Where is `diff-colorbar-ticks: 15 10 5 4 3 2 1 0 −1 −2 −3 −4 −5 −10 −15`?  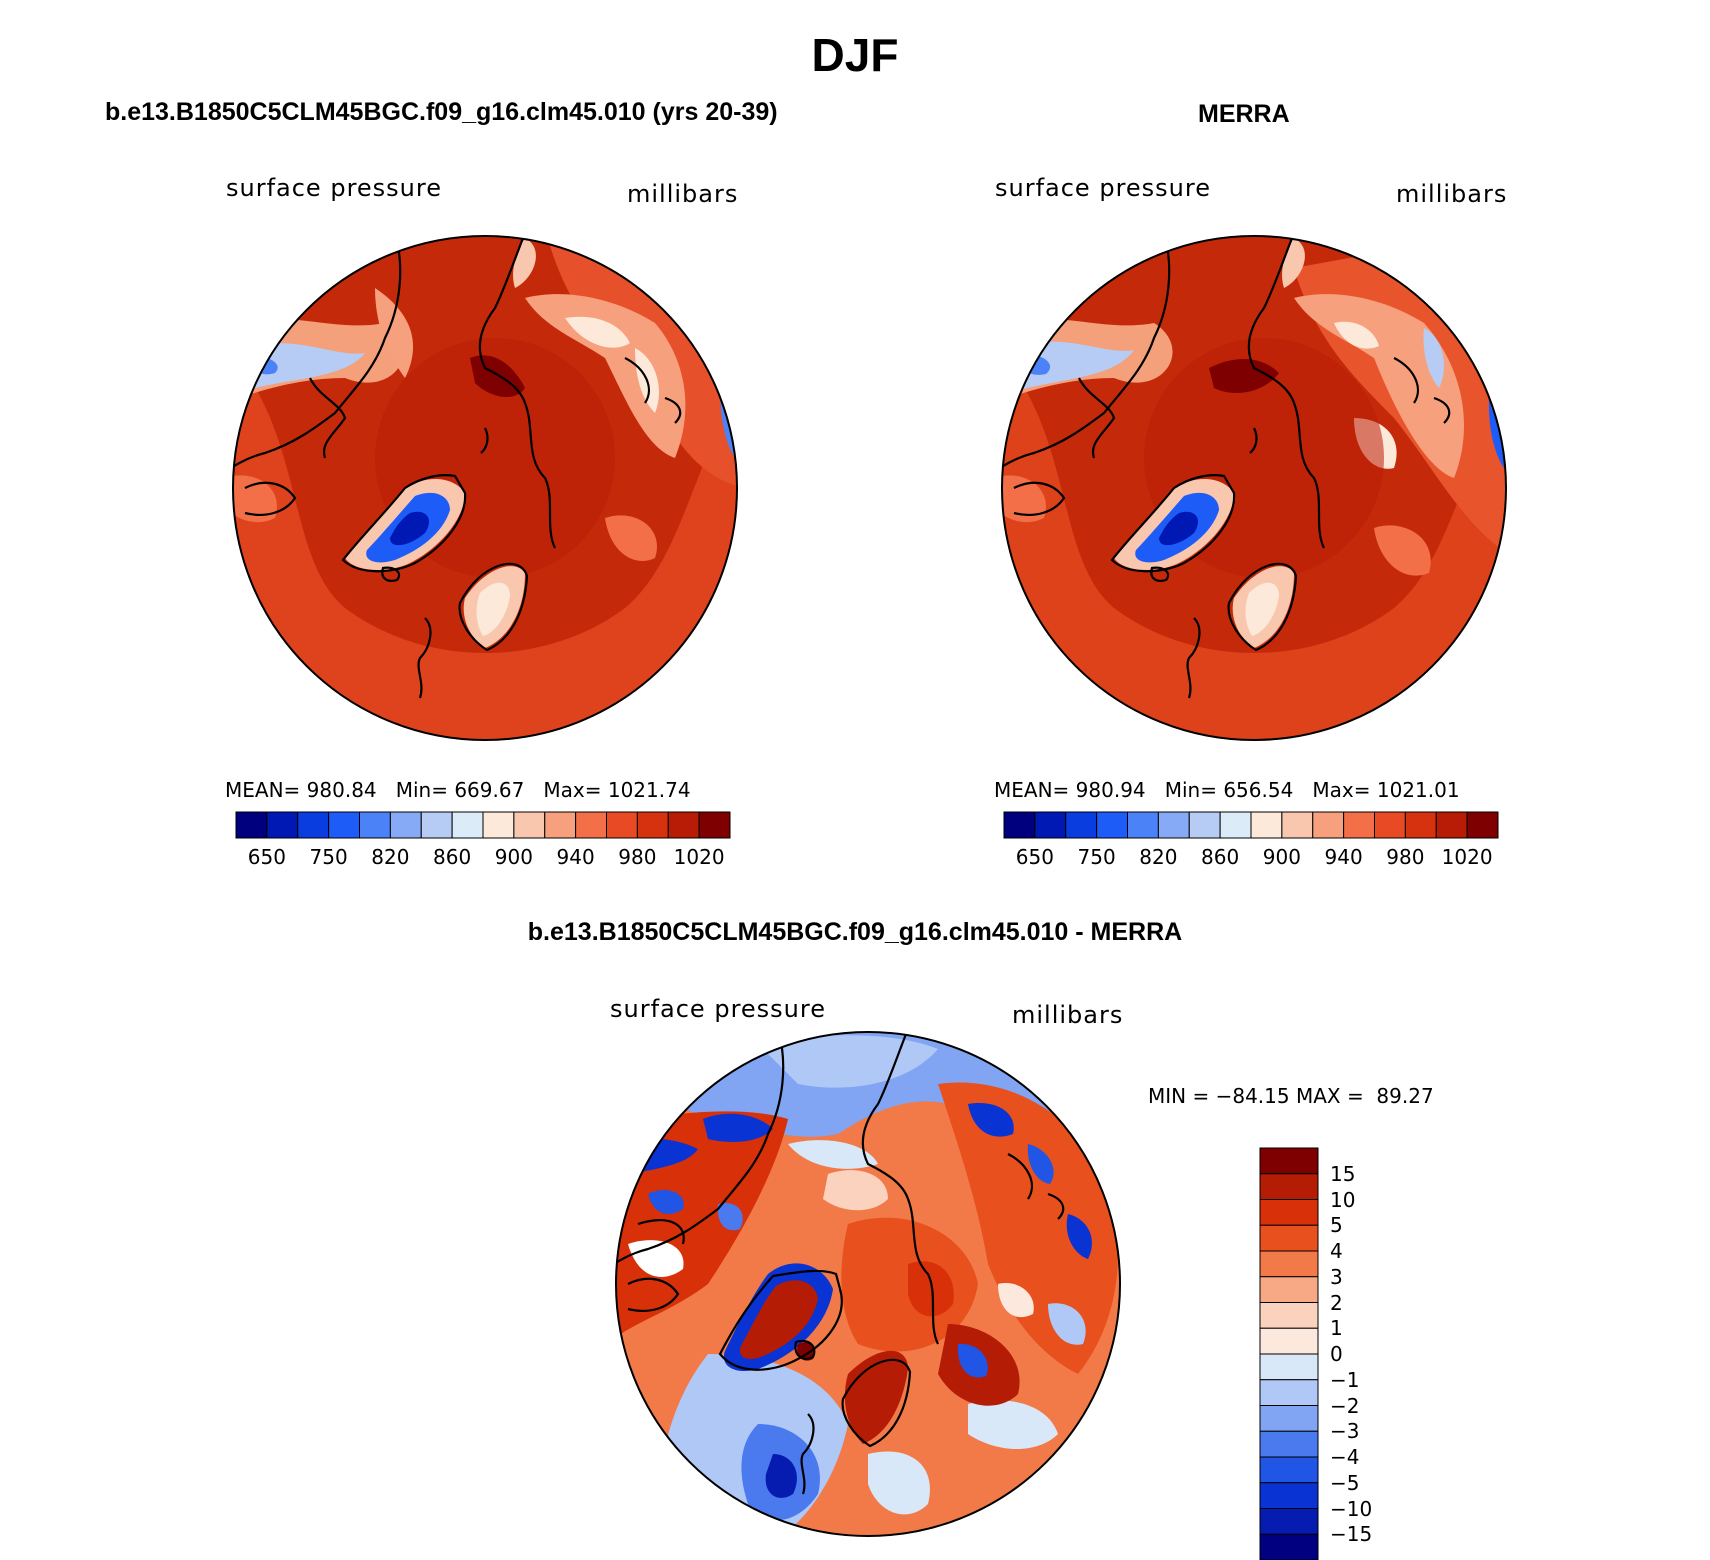
diff-colorbar-ticks: 15 10 5 4 3 2 1 0 −1 −2 −3 −4 −5 −10 −15 is located at coordinates (1365, 1354).